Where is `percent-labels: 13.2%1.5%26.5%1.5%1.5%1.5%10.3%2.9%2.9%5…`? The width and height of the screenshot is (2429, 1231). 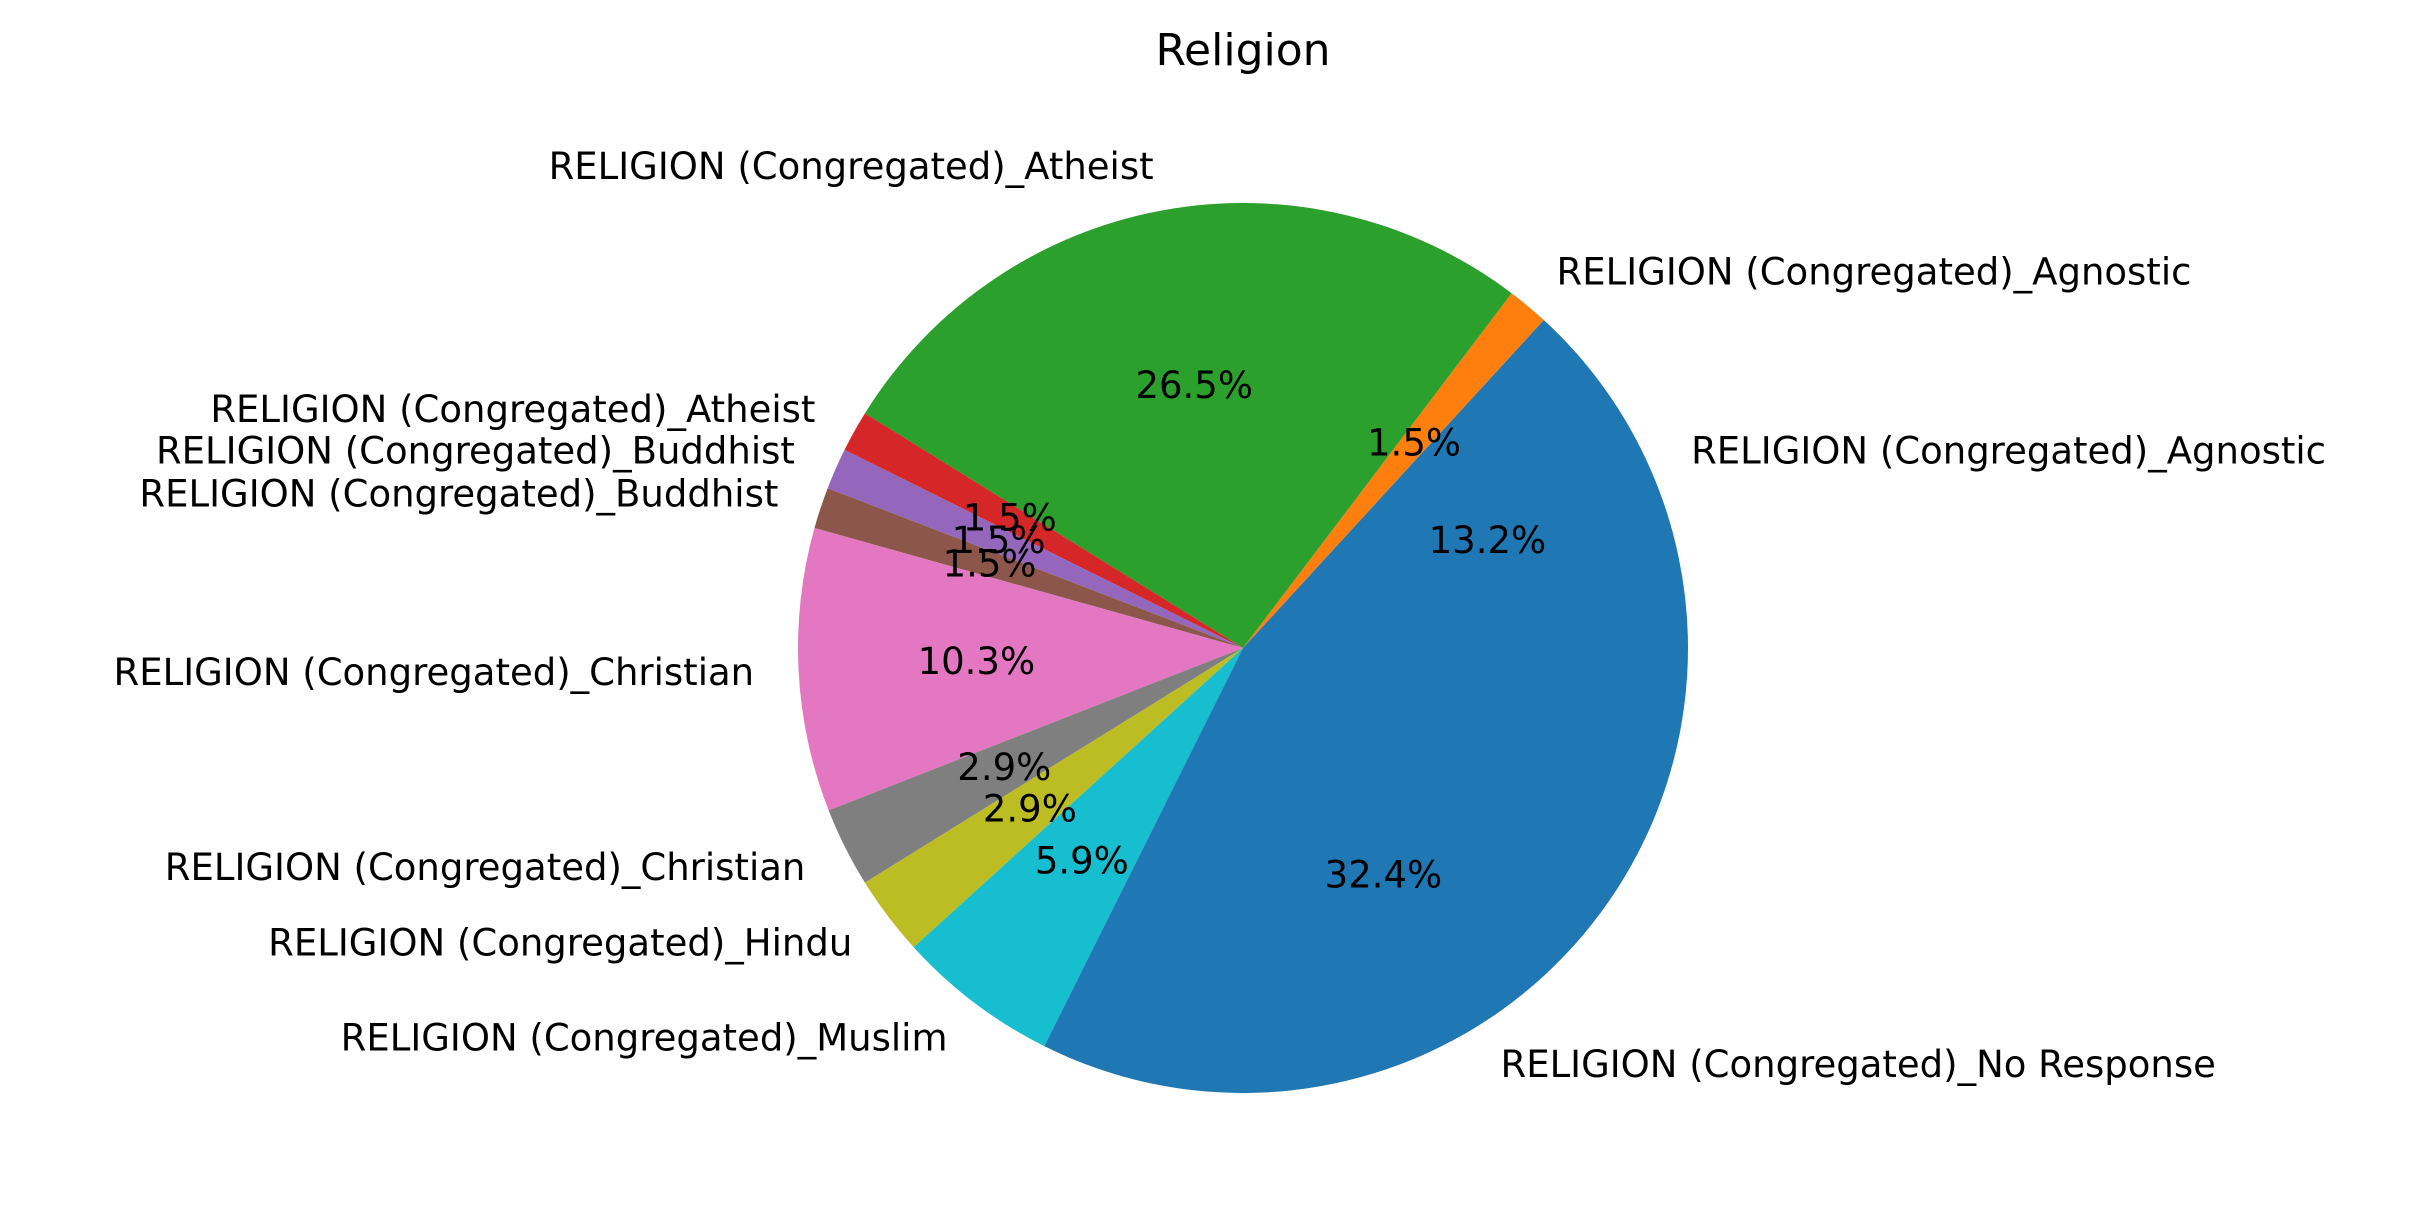
percent-labels: 13.2%1.5%26.5%1.5%1.5%1.5%10.3%2.9%2.9%5… is located at coordinates (1232, 630).